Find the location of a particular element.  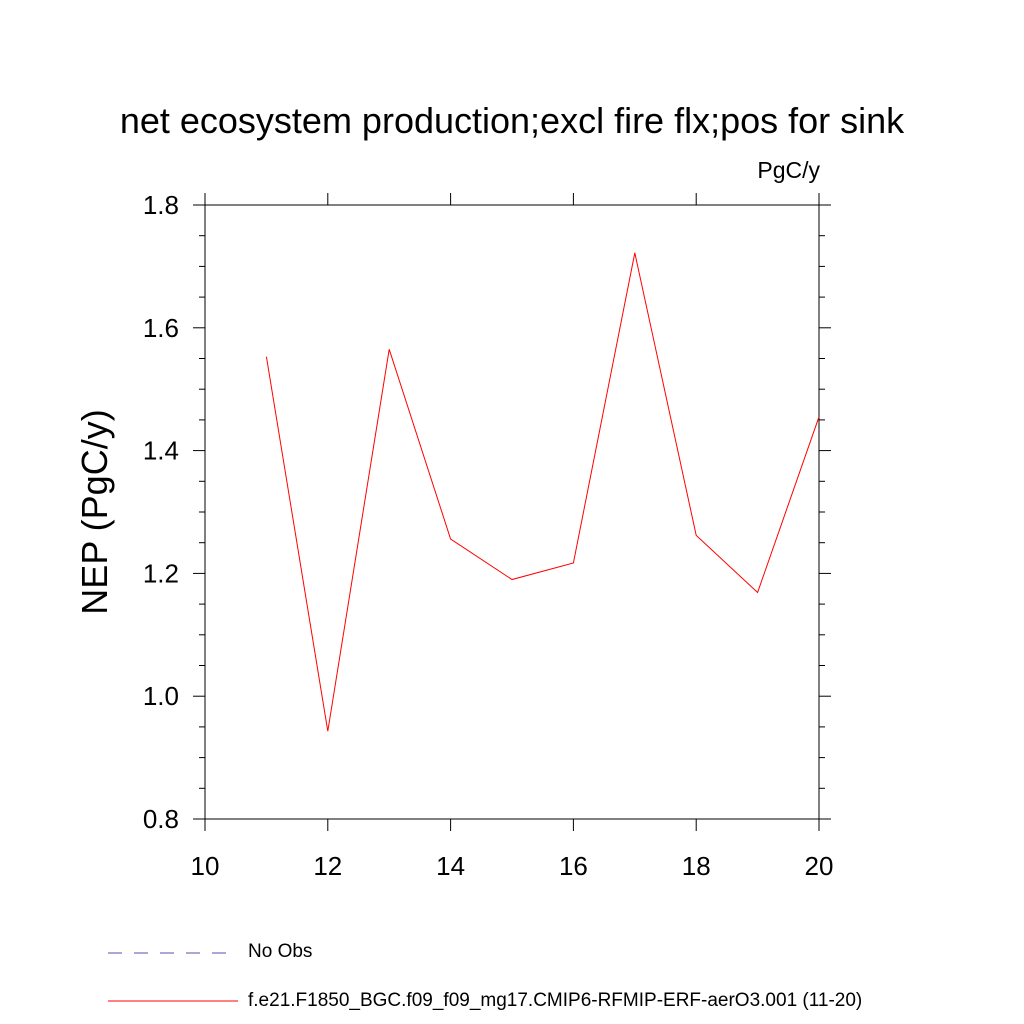

legend-label-no-obs: No Obs is located at coordinates (280, 951).